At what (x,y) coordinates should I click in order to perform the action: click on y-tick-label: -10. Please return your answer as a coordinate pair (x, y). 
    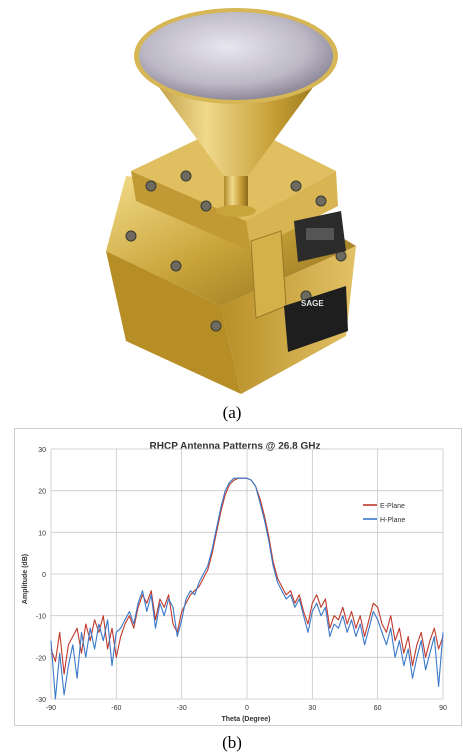
    Looking at the image, I should click on (41, 617).